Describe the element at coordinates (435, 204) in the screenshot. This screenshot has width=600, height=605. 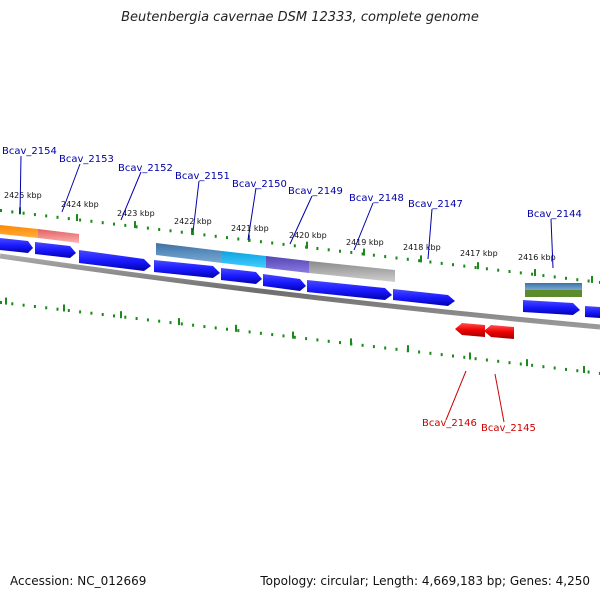
I see `gene-label: Bcav_2147` at that location.